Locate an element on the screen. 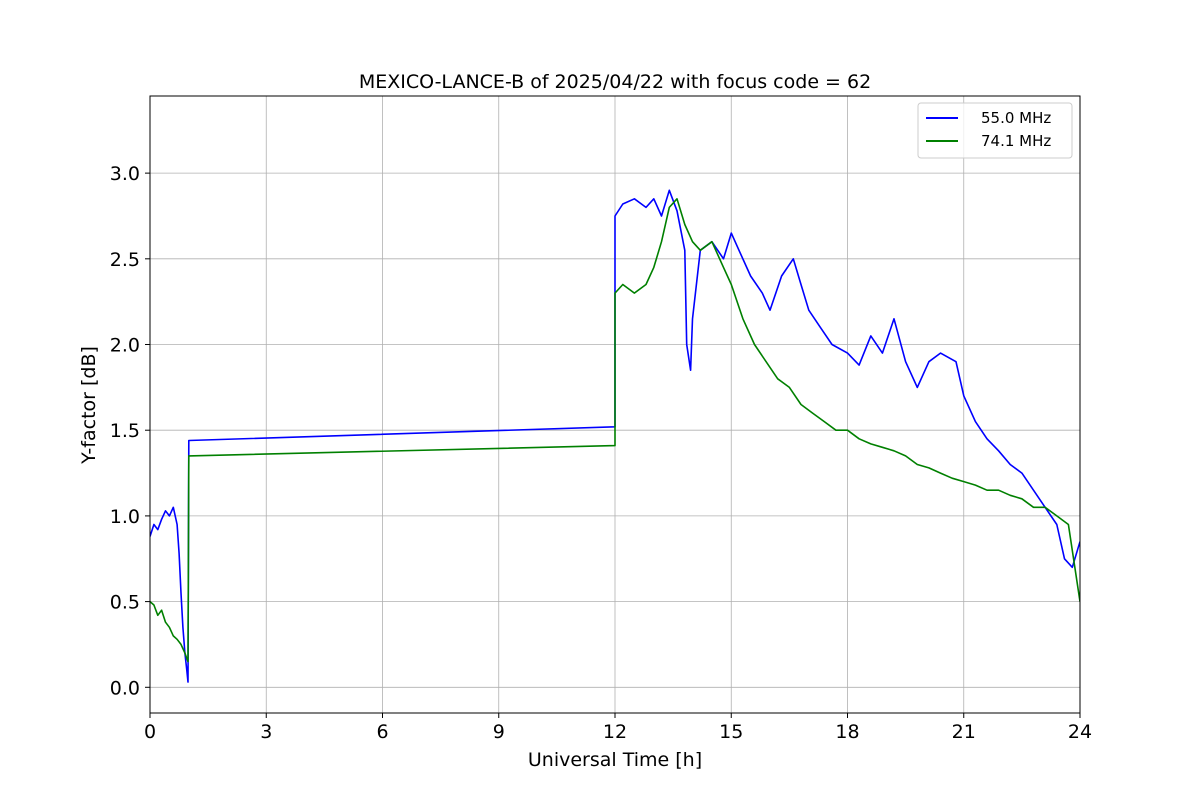  legend: 55.0 MHz 74.1 MHz is located at coordinates (995, 130).